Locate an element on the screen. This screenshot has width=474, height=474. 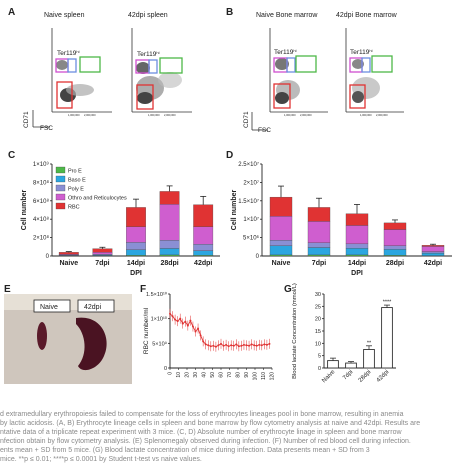
x-tick-label: 110 is located at coordinates (264, 376).